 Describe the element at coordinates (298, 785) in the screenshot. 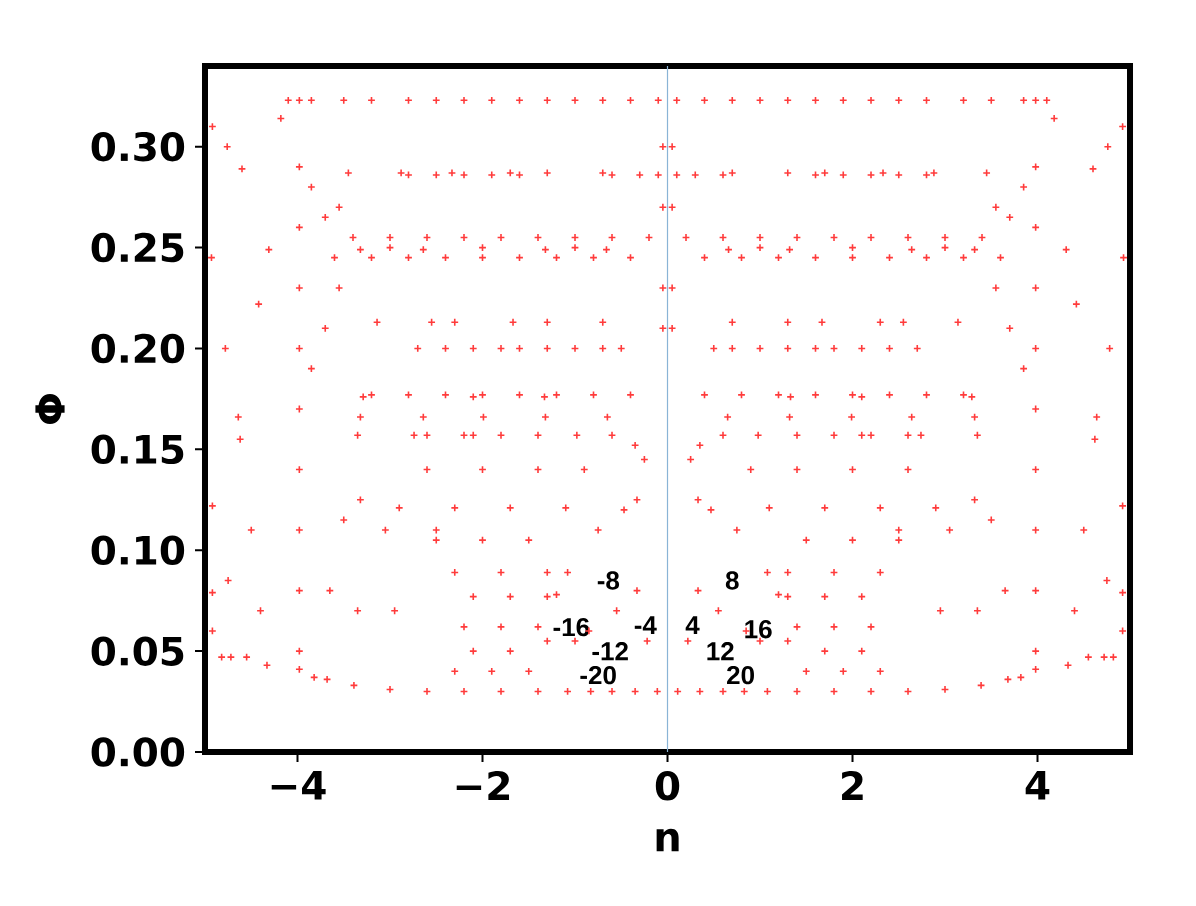

I see `x-tick-label: −4` at that location.